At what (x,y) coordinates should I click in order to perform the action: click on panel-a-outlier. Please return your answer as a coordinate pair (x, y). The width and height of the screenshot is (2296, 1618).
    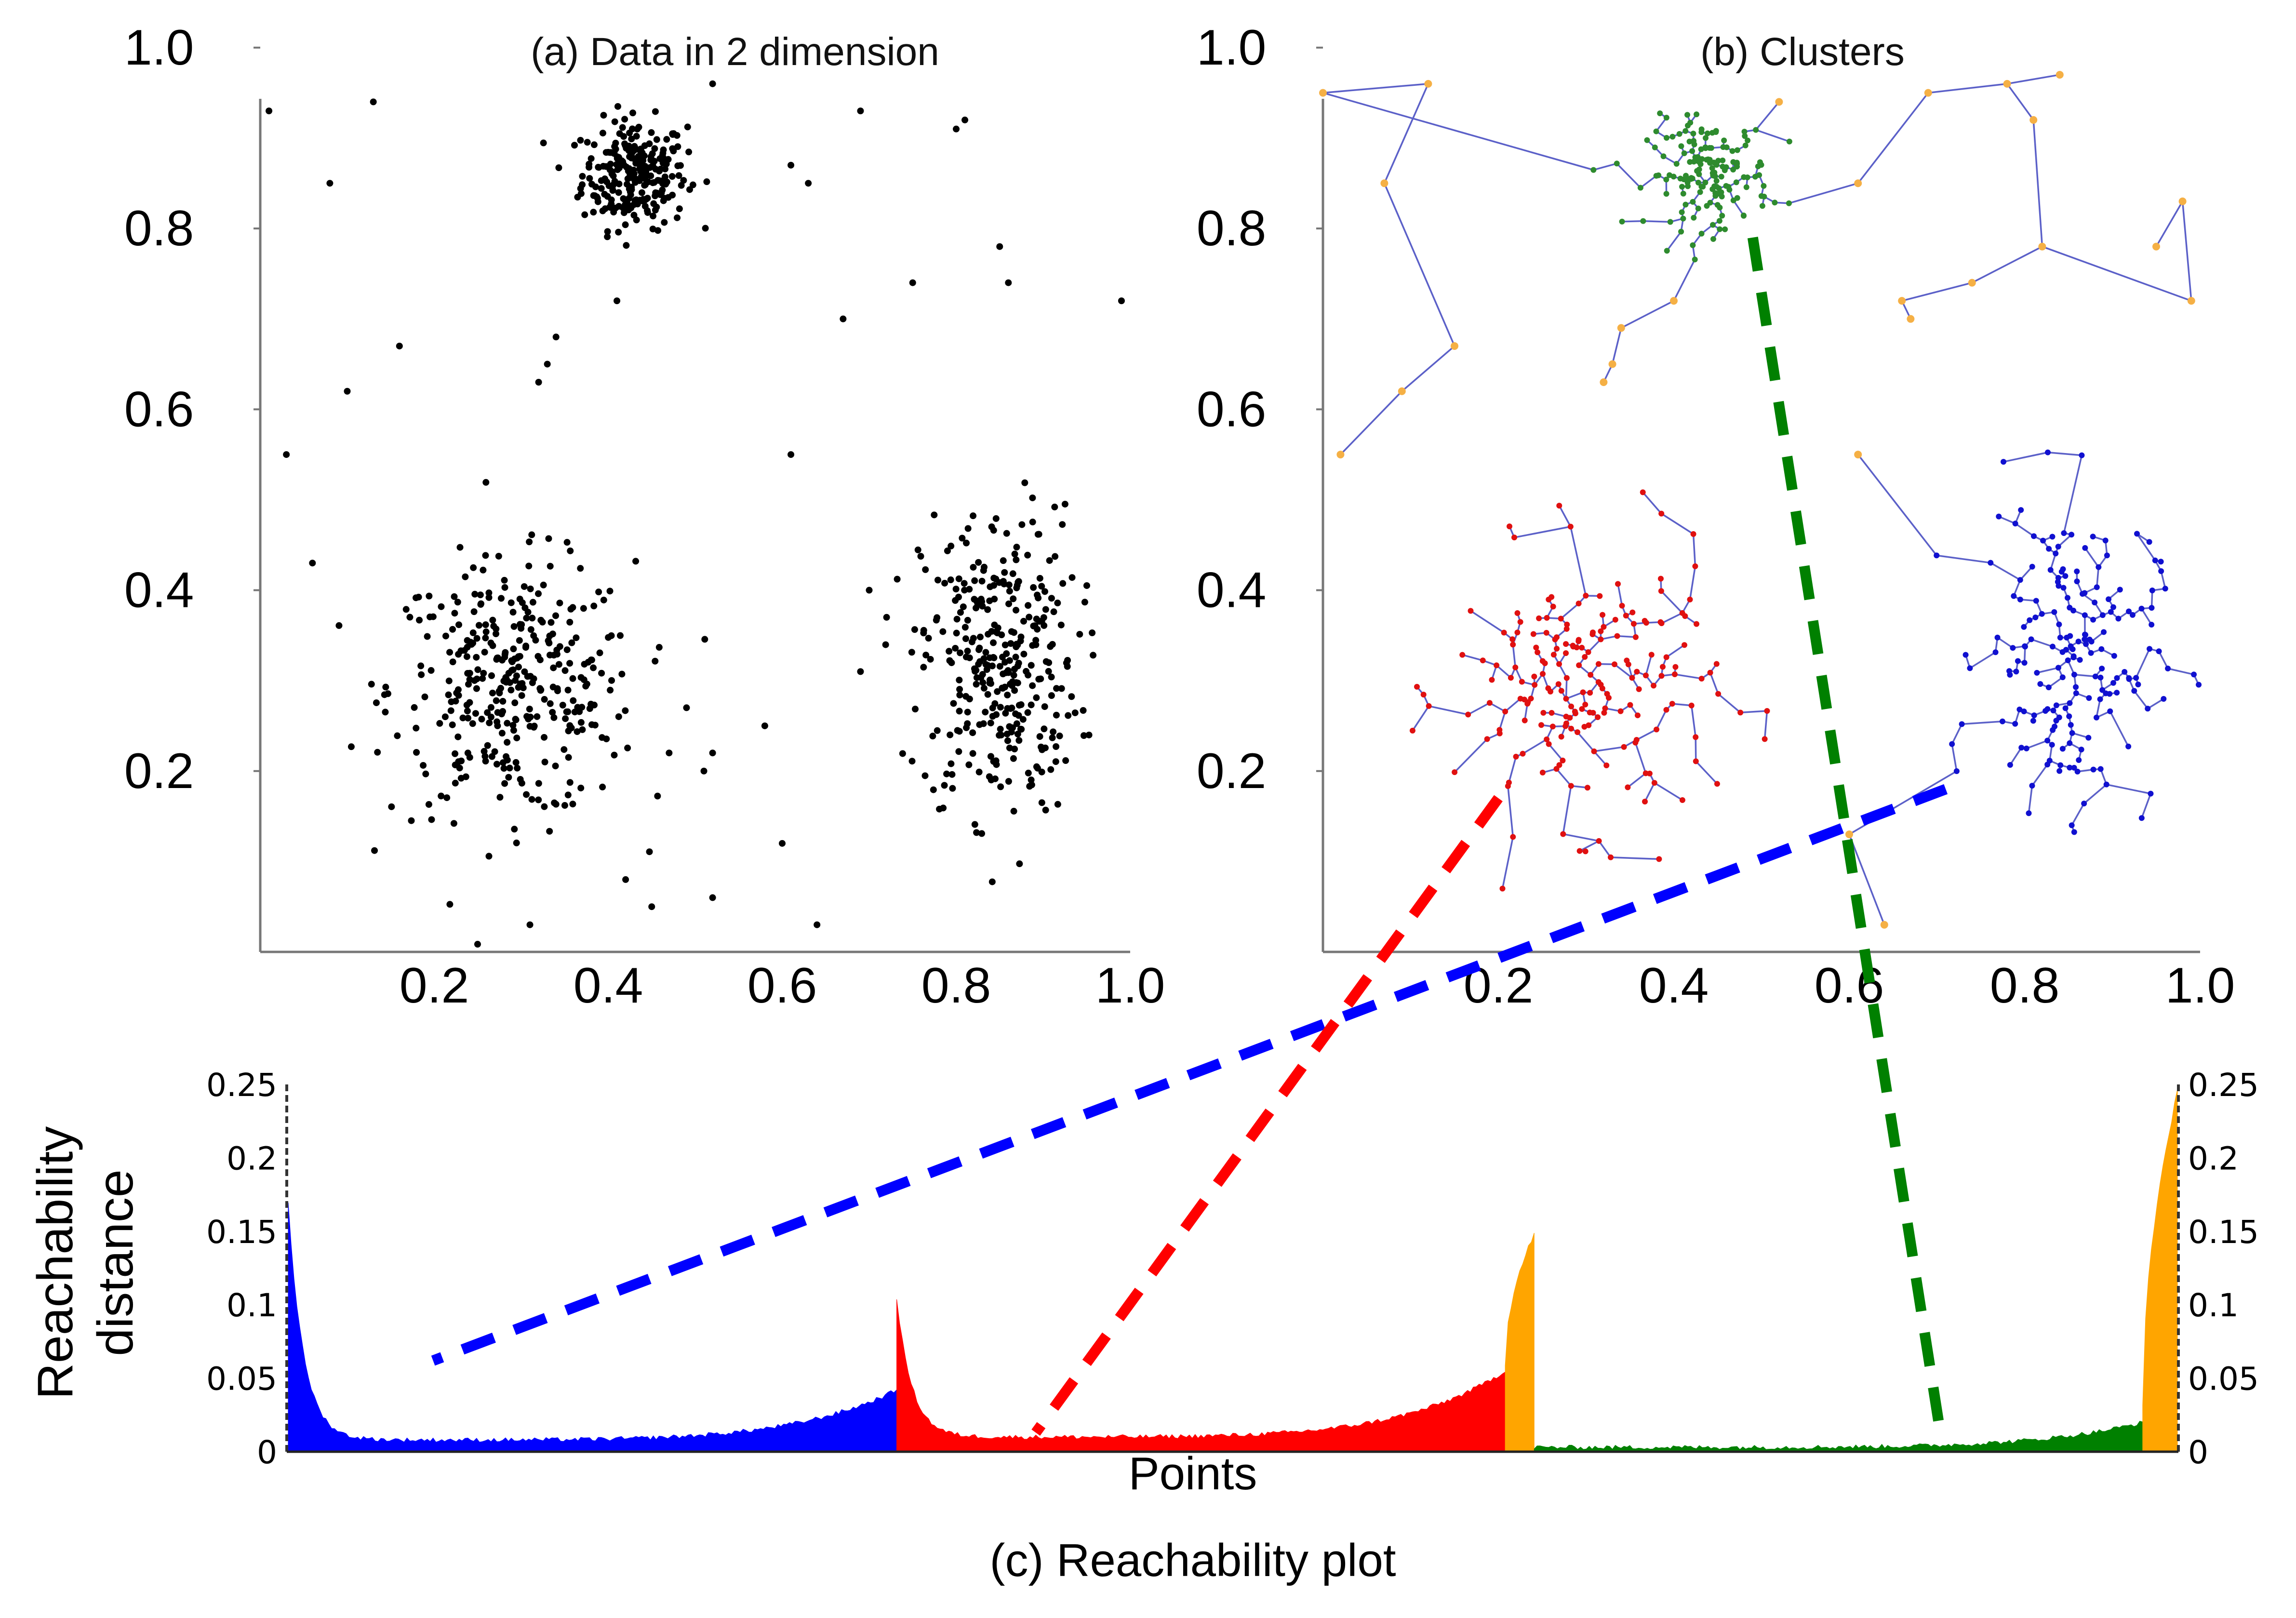
    Looking at the image, I should click on (313, 563).